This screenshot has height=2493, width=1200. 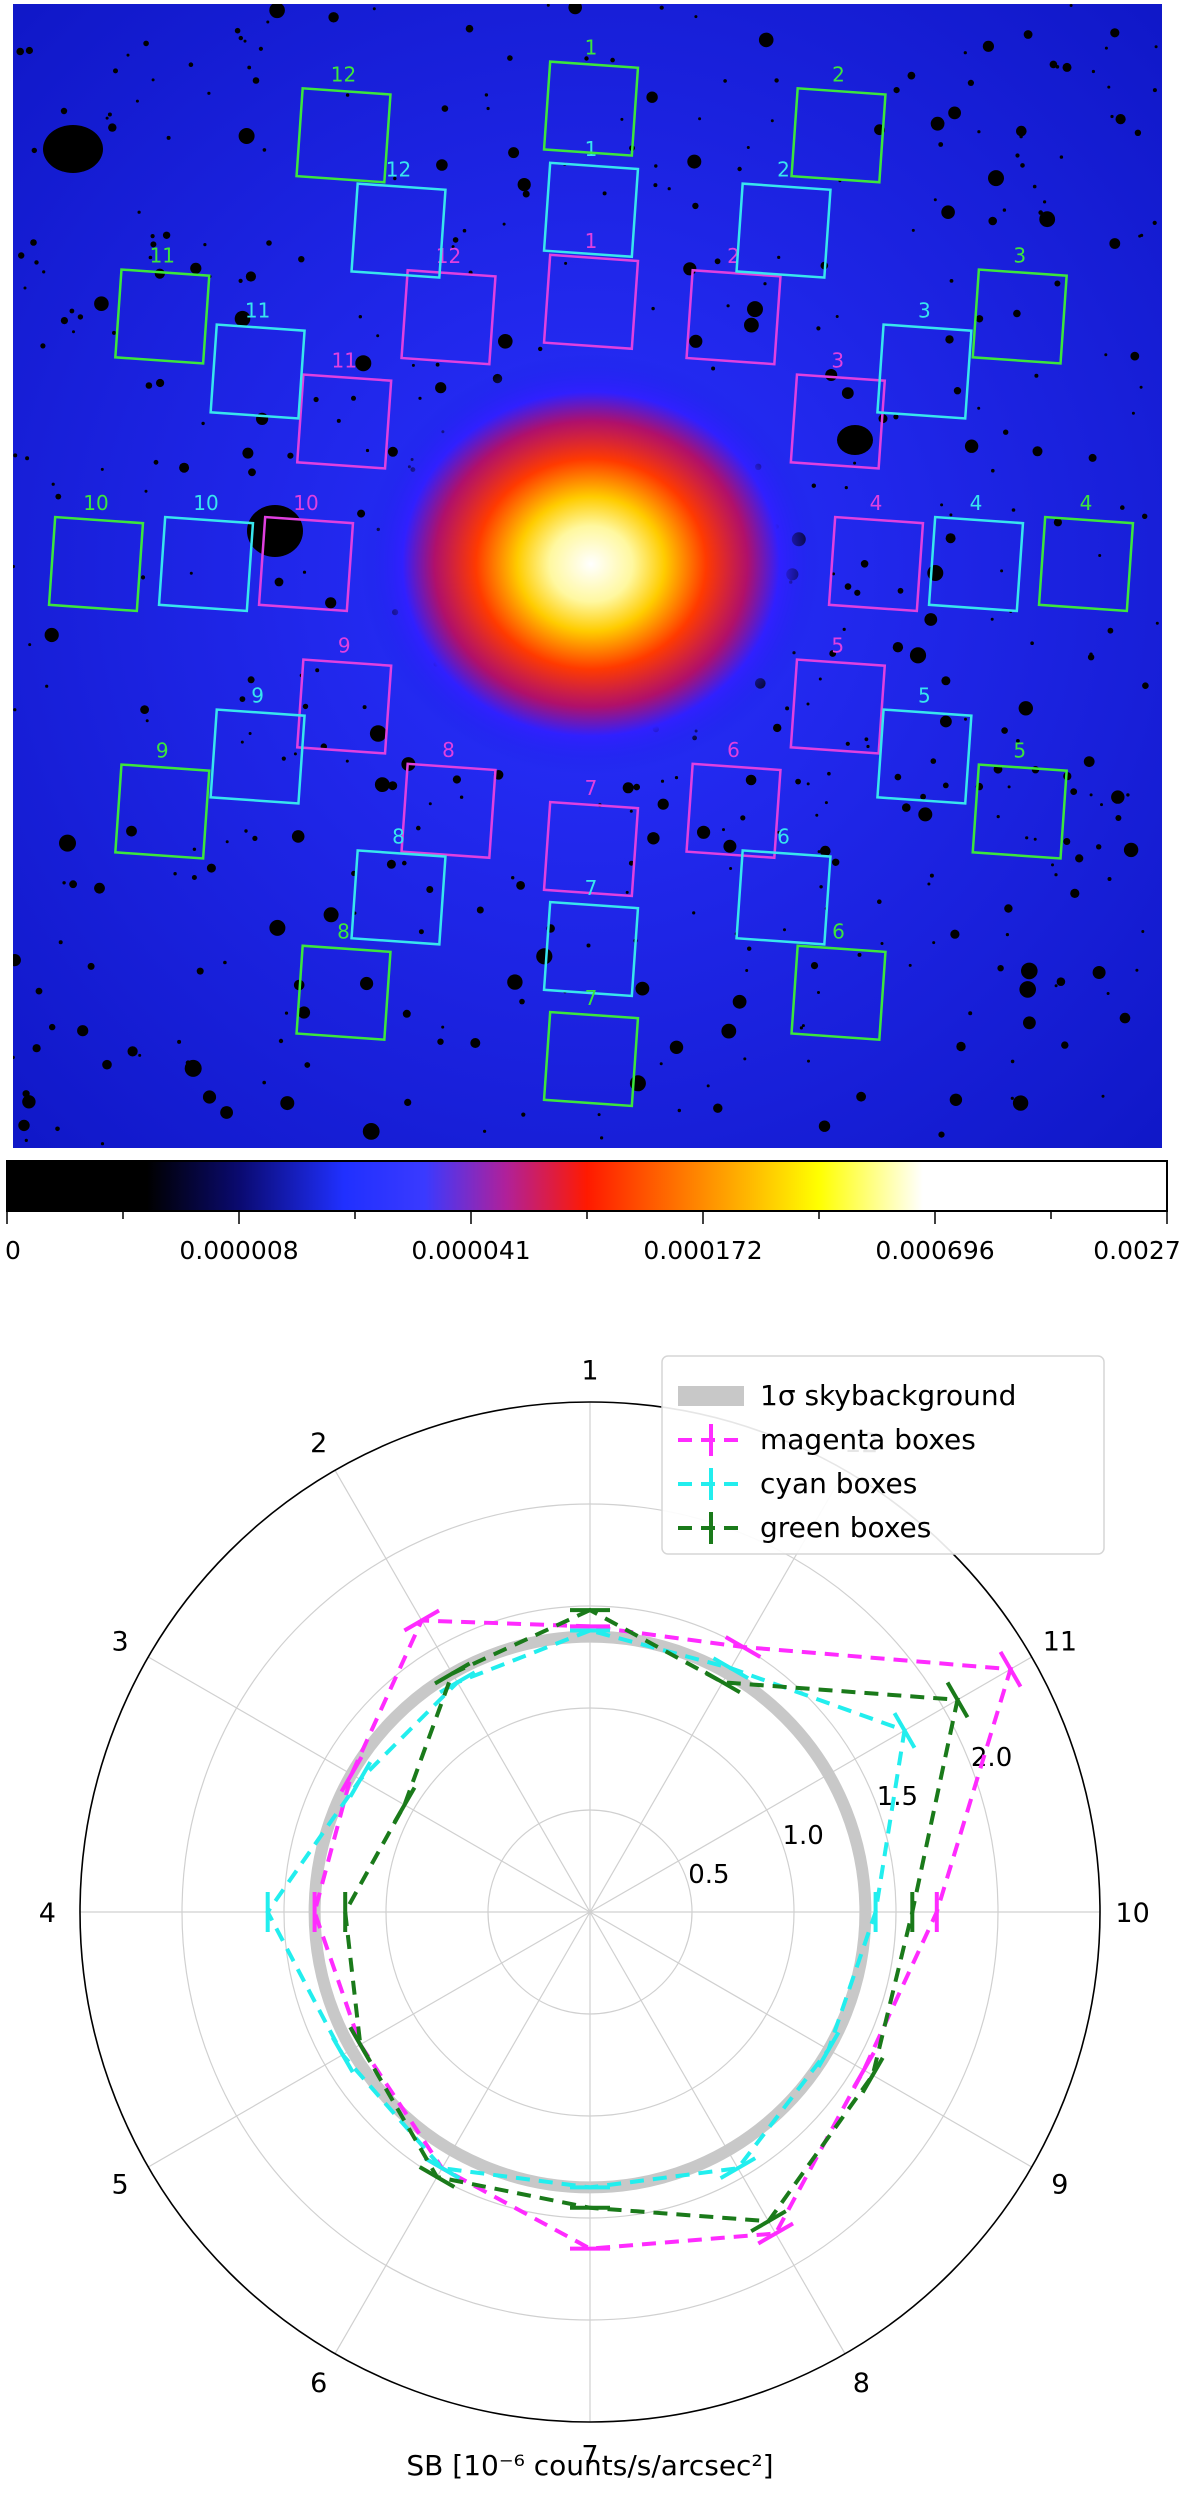 What do you see at coordinates (733, 750) in the screenshot?
I see `magenta-box-label: 6` at bounding box center [733, 750].